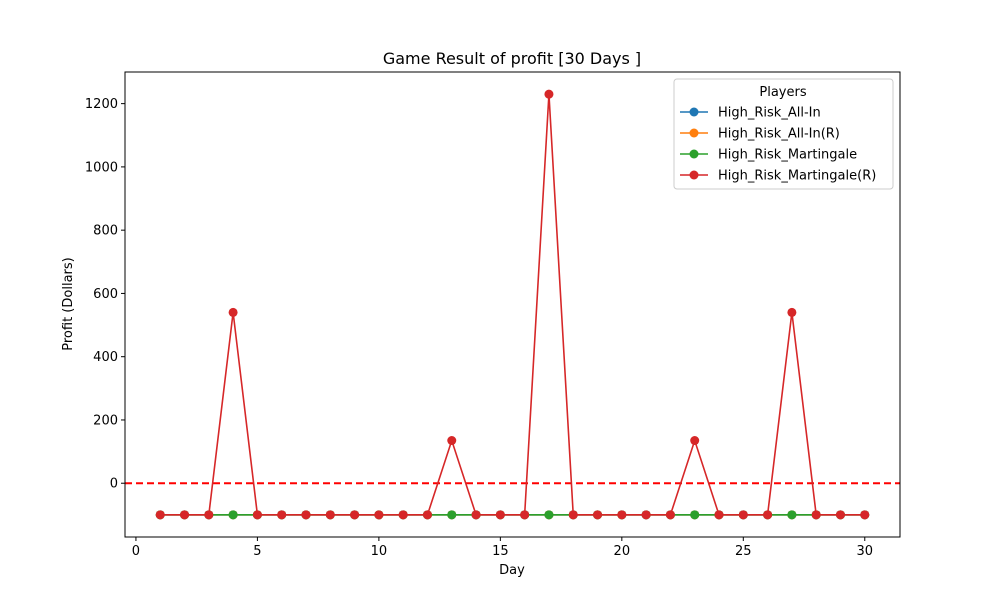 This screenshot has height=600, width=1000. I want to click on y-tick-label: 600, so click(105, 294).